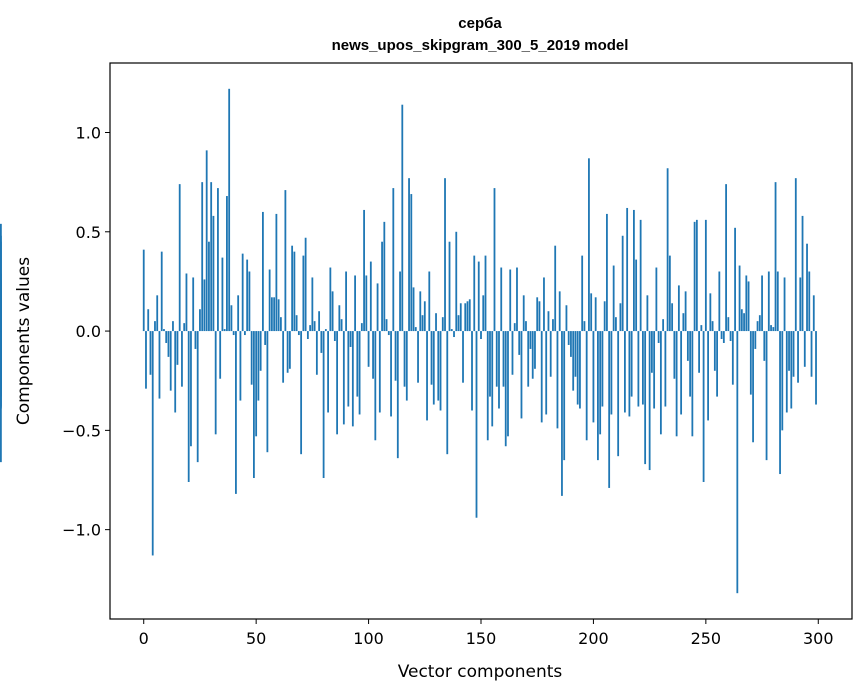  What do you see at coordinates (81, 530) in the screenshot?
I see `y-tick-label: −1.0` at bounding box center [81, 530].